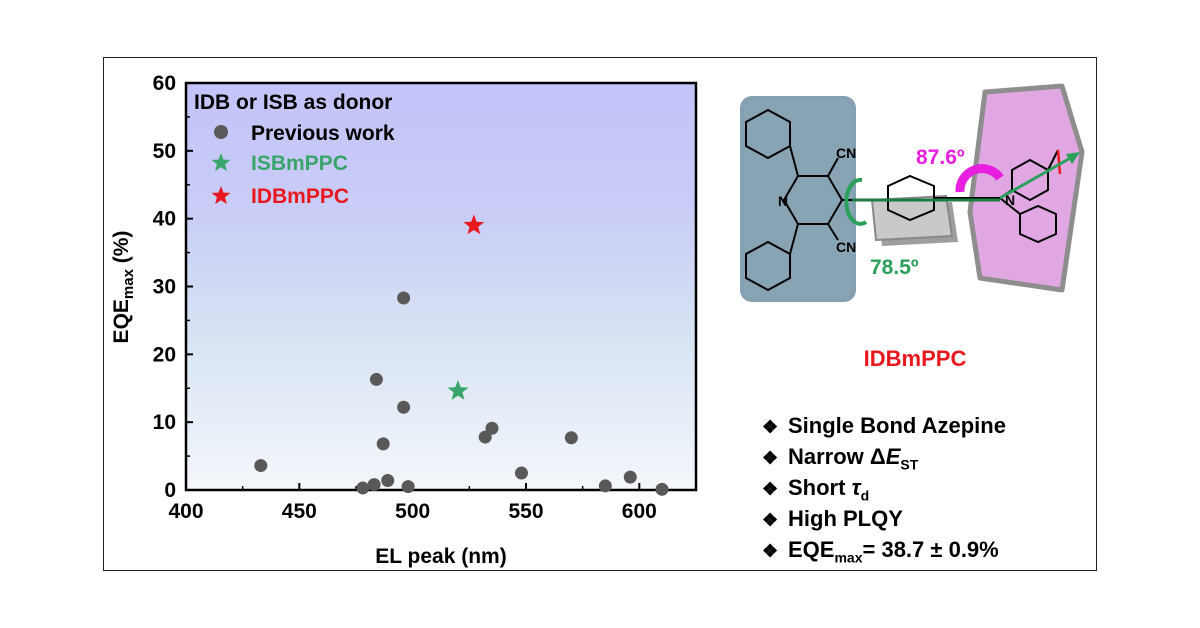 The width and height of the screenshot is (1200, 628). What do you see at coordinates (840, 458) in the screenshot?
I see `highlight-narrow-est: ❖ Narrow ΔEST` at bounding box center [840, 458].